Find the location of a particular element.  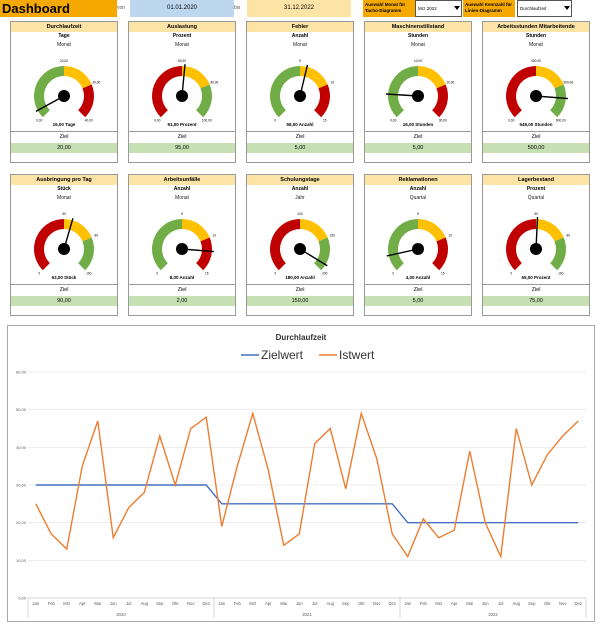

kpi-dropdown: Durchlaufzeit is located at coordinates (544, 8).